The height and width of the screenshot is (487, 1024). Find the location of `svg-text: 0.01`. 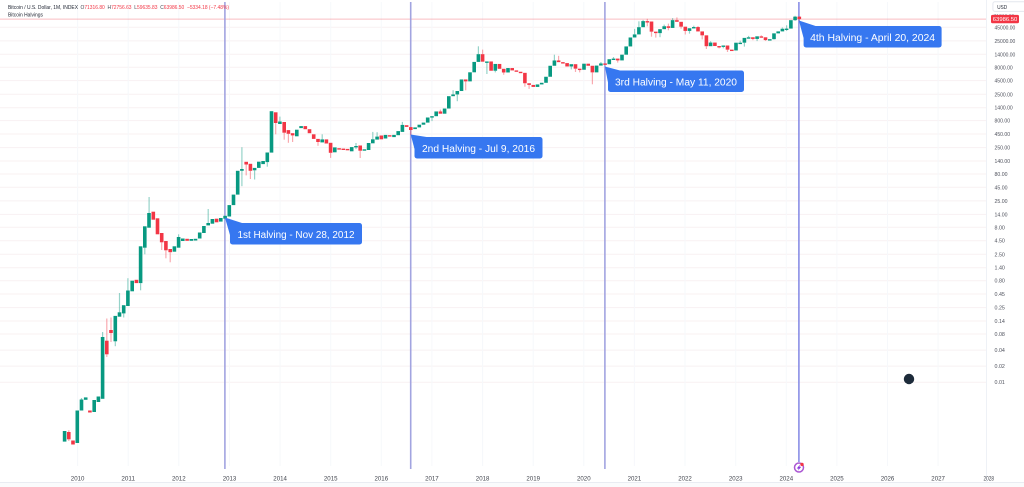

svg-text: 0.01 is located at coordinates (1000, 383).